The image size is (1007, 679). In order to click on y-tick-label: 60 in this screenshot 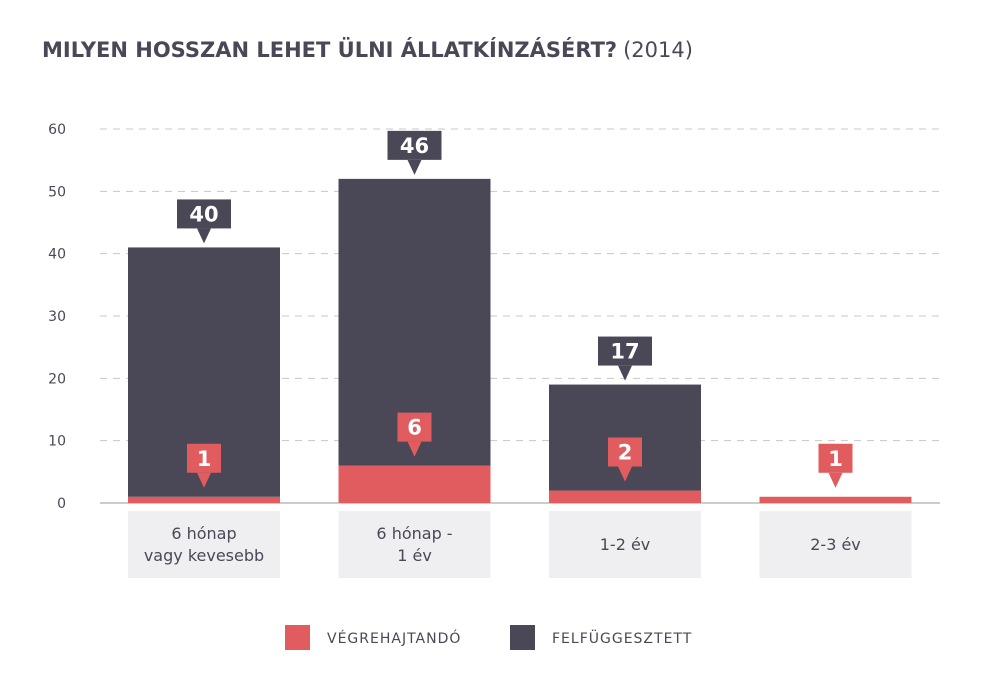, I will do `click(57, 130)`.